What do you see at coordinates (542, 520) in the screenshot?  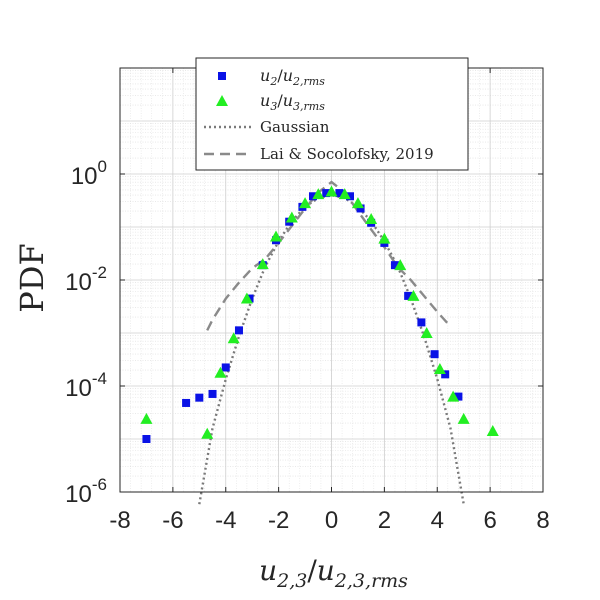 I see `x-tick-label: 8` at bounding box center [542, 520].